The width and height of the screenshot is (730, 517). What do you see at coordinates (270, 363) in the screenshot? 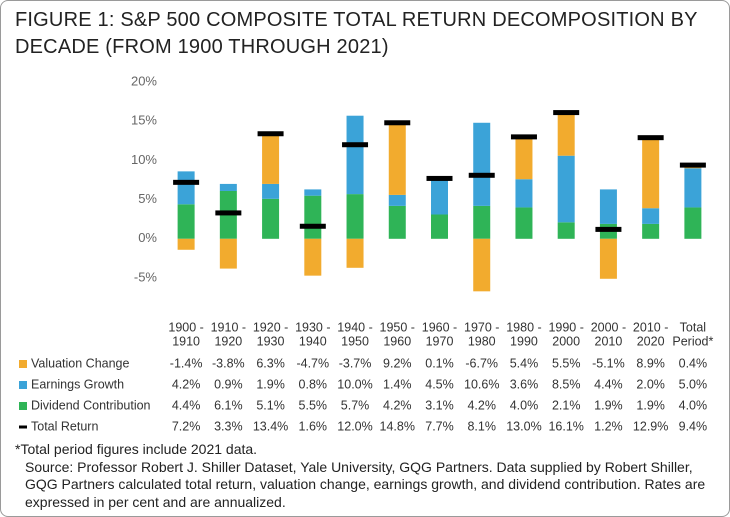
I see `table-value: 6.3%` at bounding box center [270, 363].